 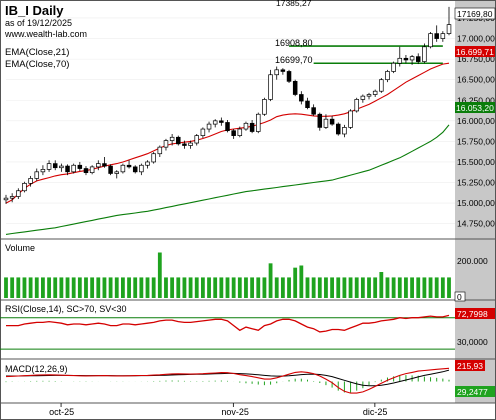 What do you see at coordinates (470, 365) in the screenshot?
I see `macd-badge` at bounding box center [470, 365].